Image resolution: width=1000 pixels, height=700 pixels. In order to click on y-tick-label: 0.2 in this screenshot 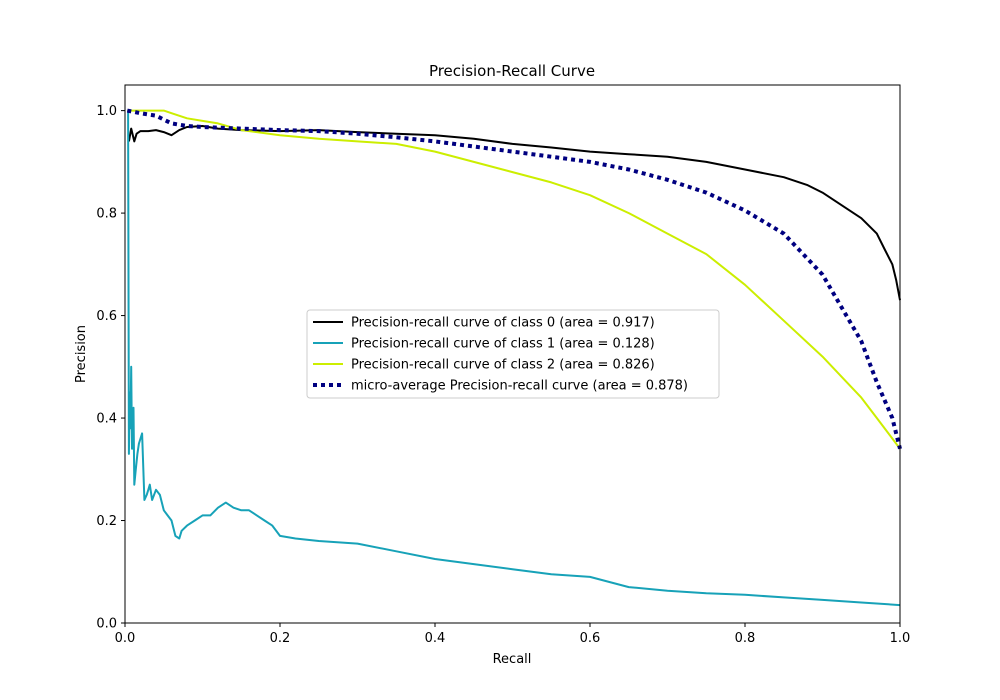, I will do `click(106, 521)`.